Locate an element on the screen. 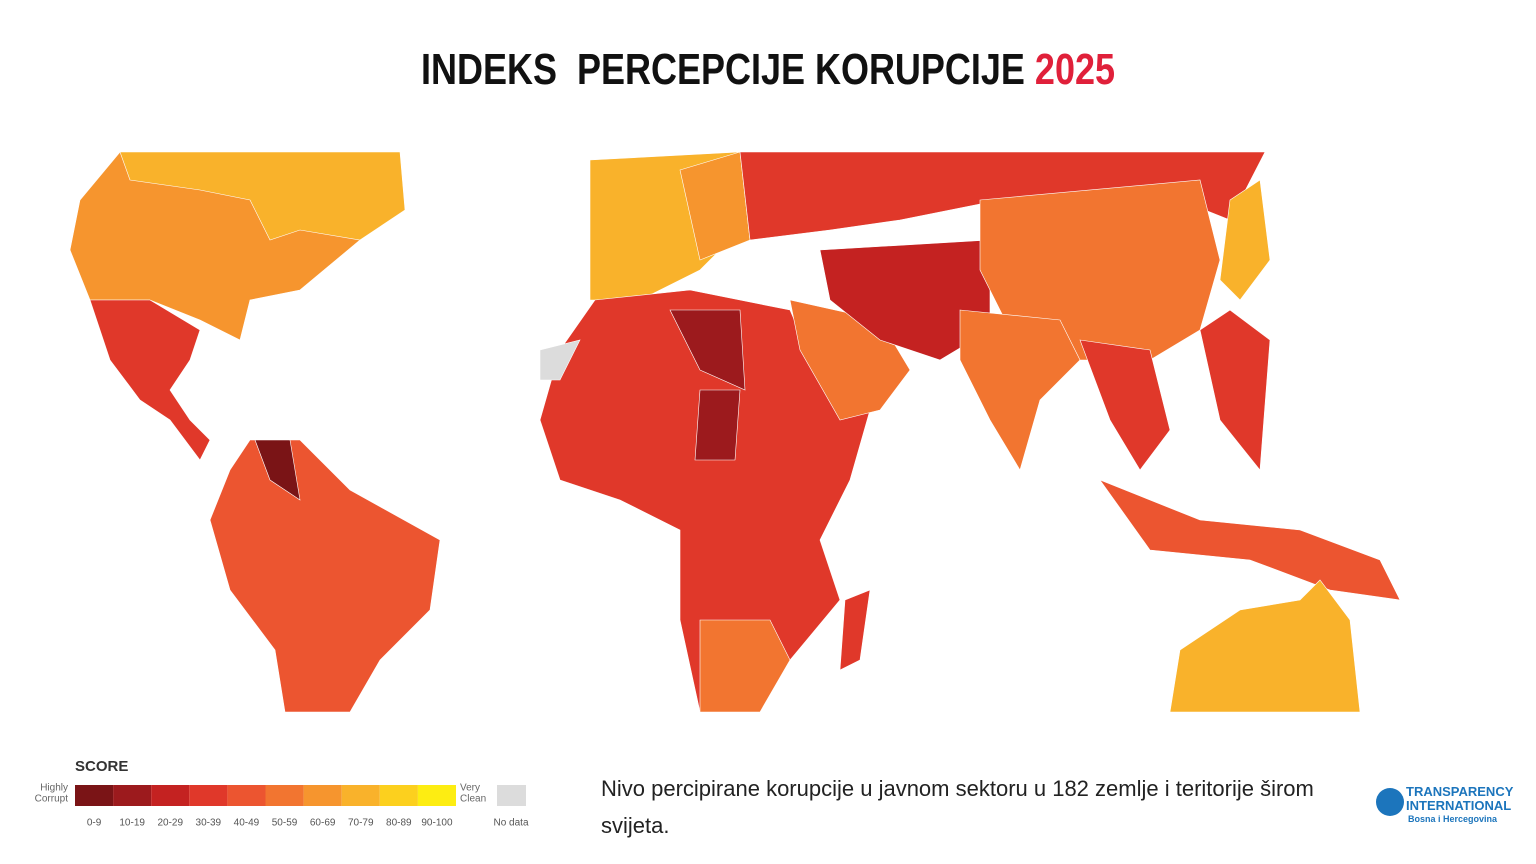 The width and height of the screenshot is (1536, 864). central-america is located at coordinates (150, 380).